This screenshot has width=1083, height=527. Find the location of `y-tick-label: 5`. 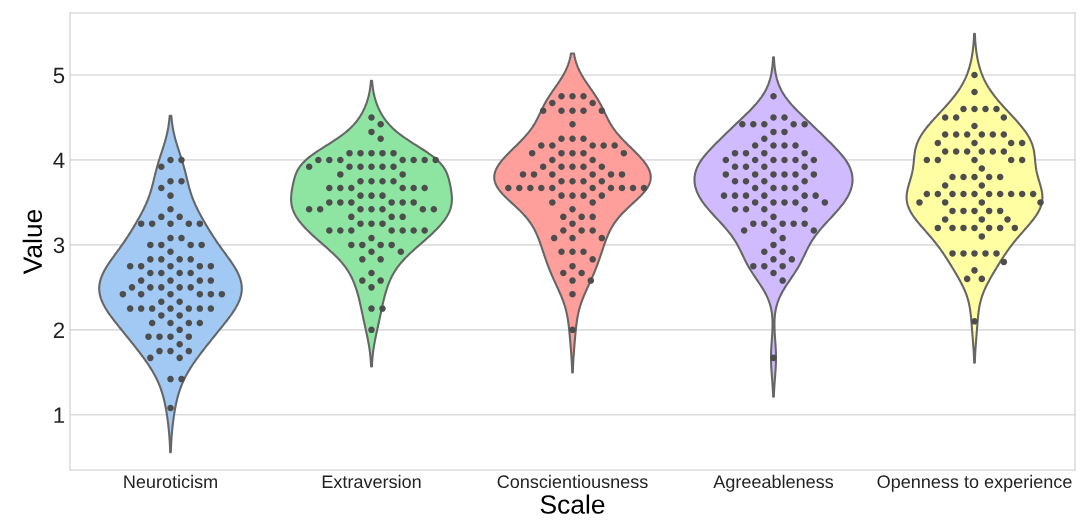

y-tick-label: 5 is located at coordinates (59, 75).